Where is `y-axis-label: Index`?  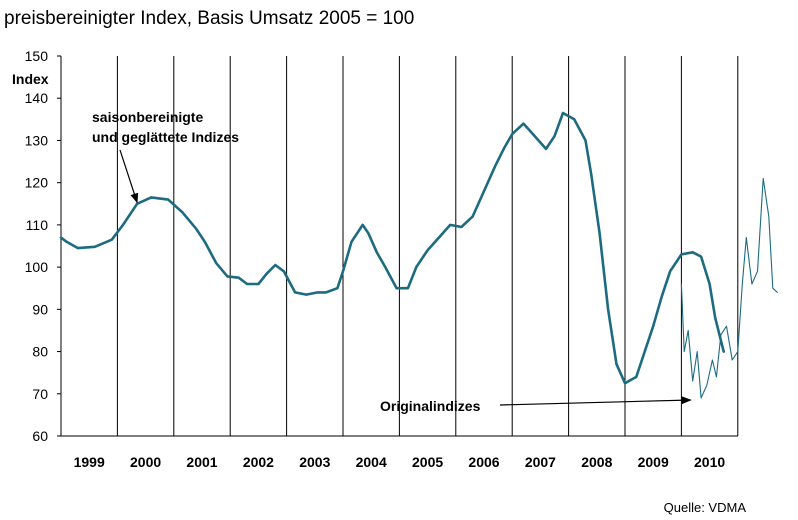 y-axis-label: Index is located at coordinates (30, 79).